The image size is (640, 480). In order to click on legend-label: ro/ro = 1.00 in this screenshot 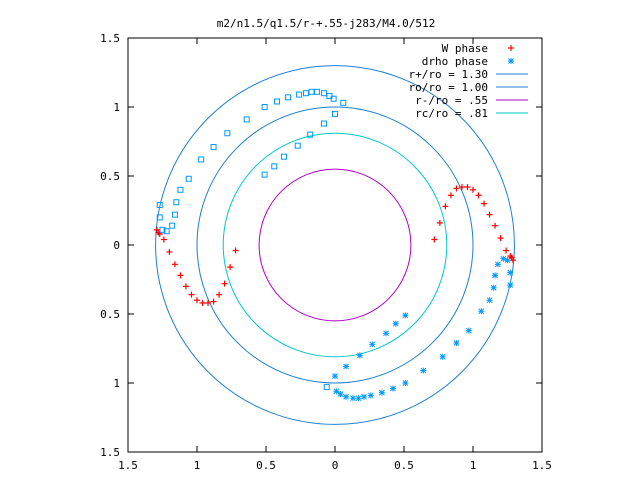, I will do `click(448, 87)`.